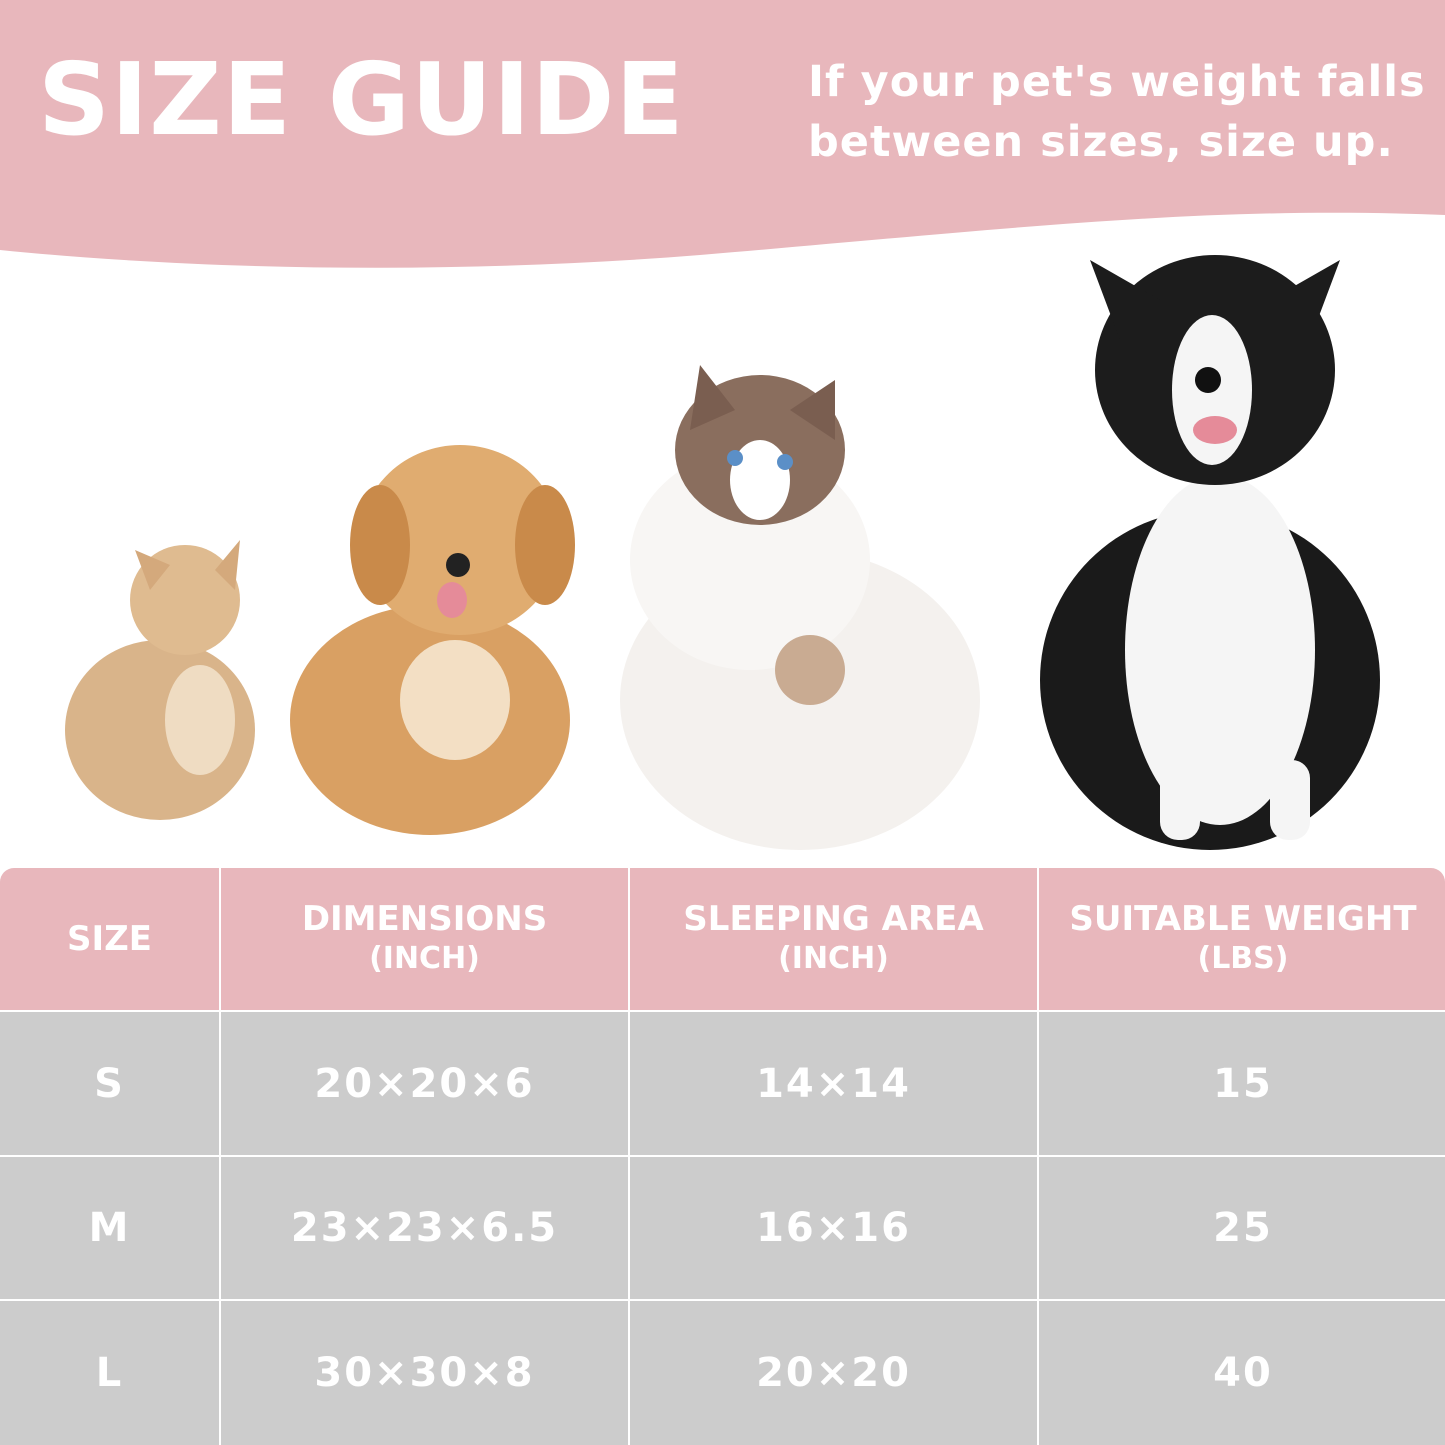 The width and height of the screenshot is (1445, 1445). What do you see at coordinates (833, 919) in the screenshot?
I see `column-label: SLEEPING AREA` at bounding box center [833, 919].